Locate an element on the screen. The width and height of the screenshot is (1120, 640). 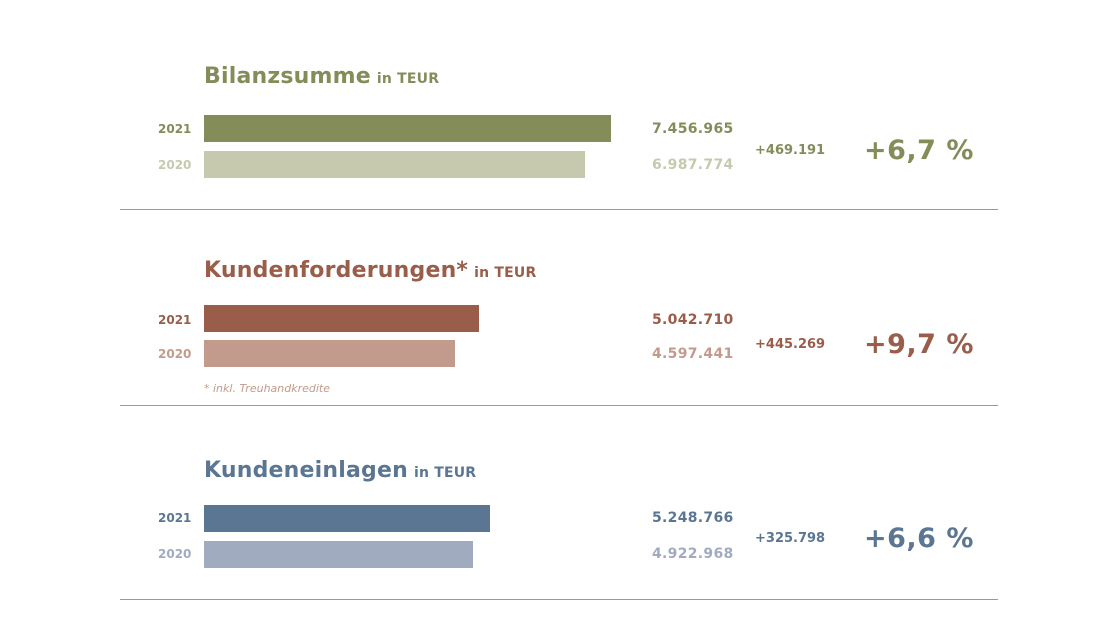
footnote: * inkl. Treuhandkredite is located at coordinates (267, 388).